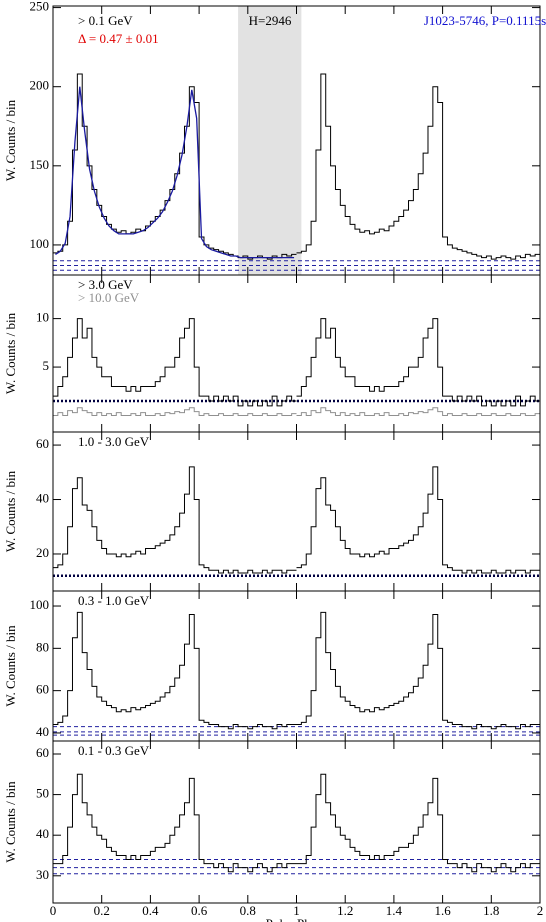 The width and height of the screenshot is (546, 922). I want to click on y-tick-label: 150, so click(40, 164).